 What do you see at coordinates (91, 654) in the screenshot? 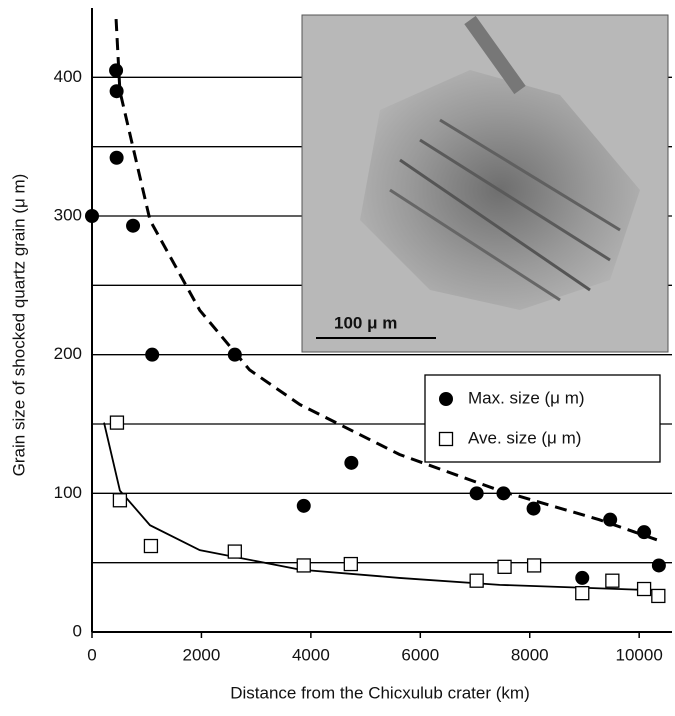
I see `x-tick-label: 0` at bounding box center [91, 654].